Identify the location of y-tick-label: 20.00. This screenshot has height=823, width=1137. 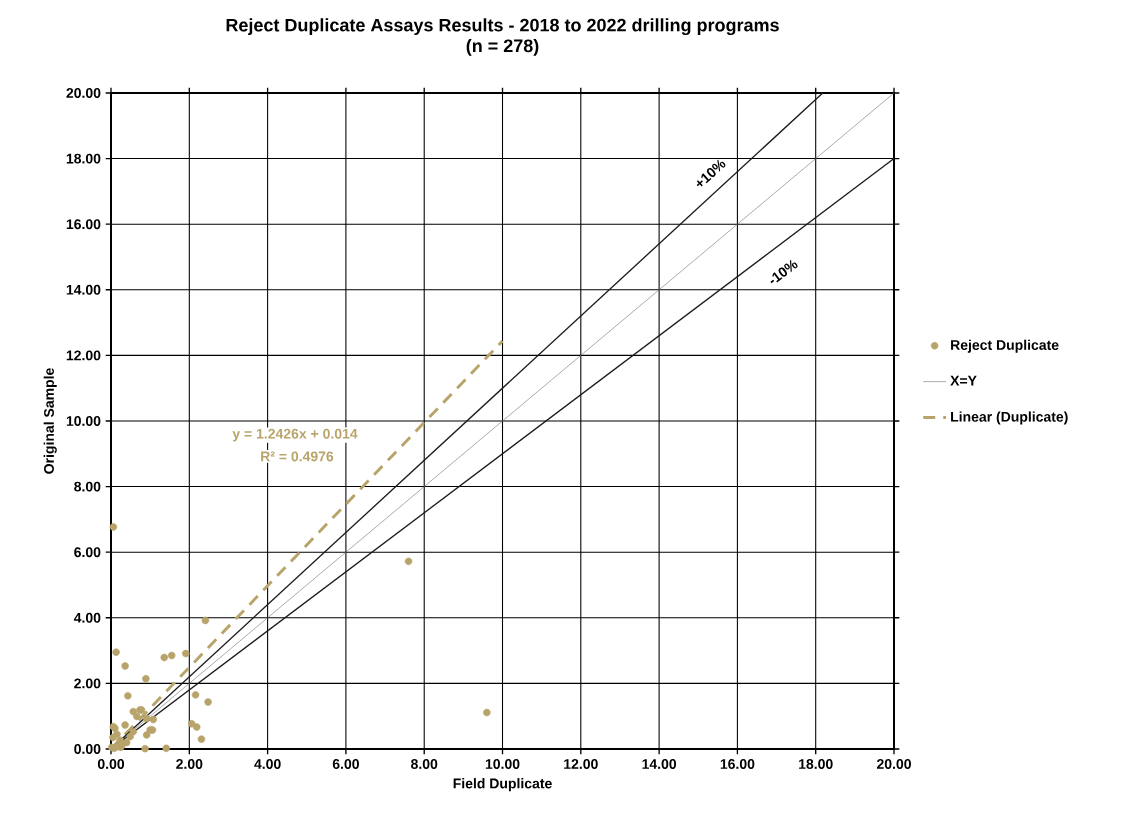
(83, 93).